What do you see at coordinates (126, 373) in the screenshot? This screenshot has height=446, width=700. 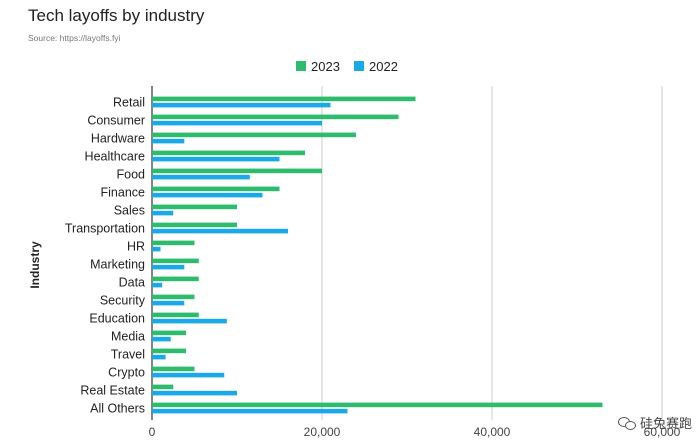 I see `category-label: Crypto` at bounding box center [126, 373].